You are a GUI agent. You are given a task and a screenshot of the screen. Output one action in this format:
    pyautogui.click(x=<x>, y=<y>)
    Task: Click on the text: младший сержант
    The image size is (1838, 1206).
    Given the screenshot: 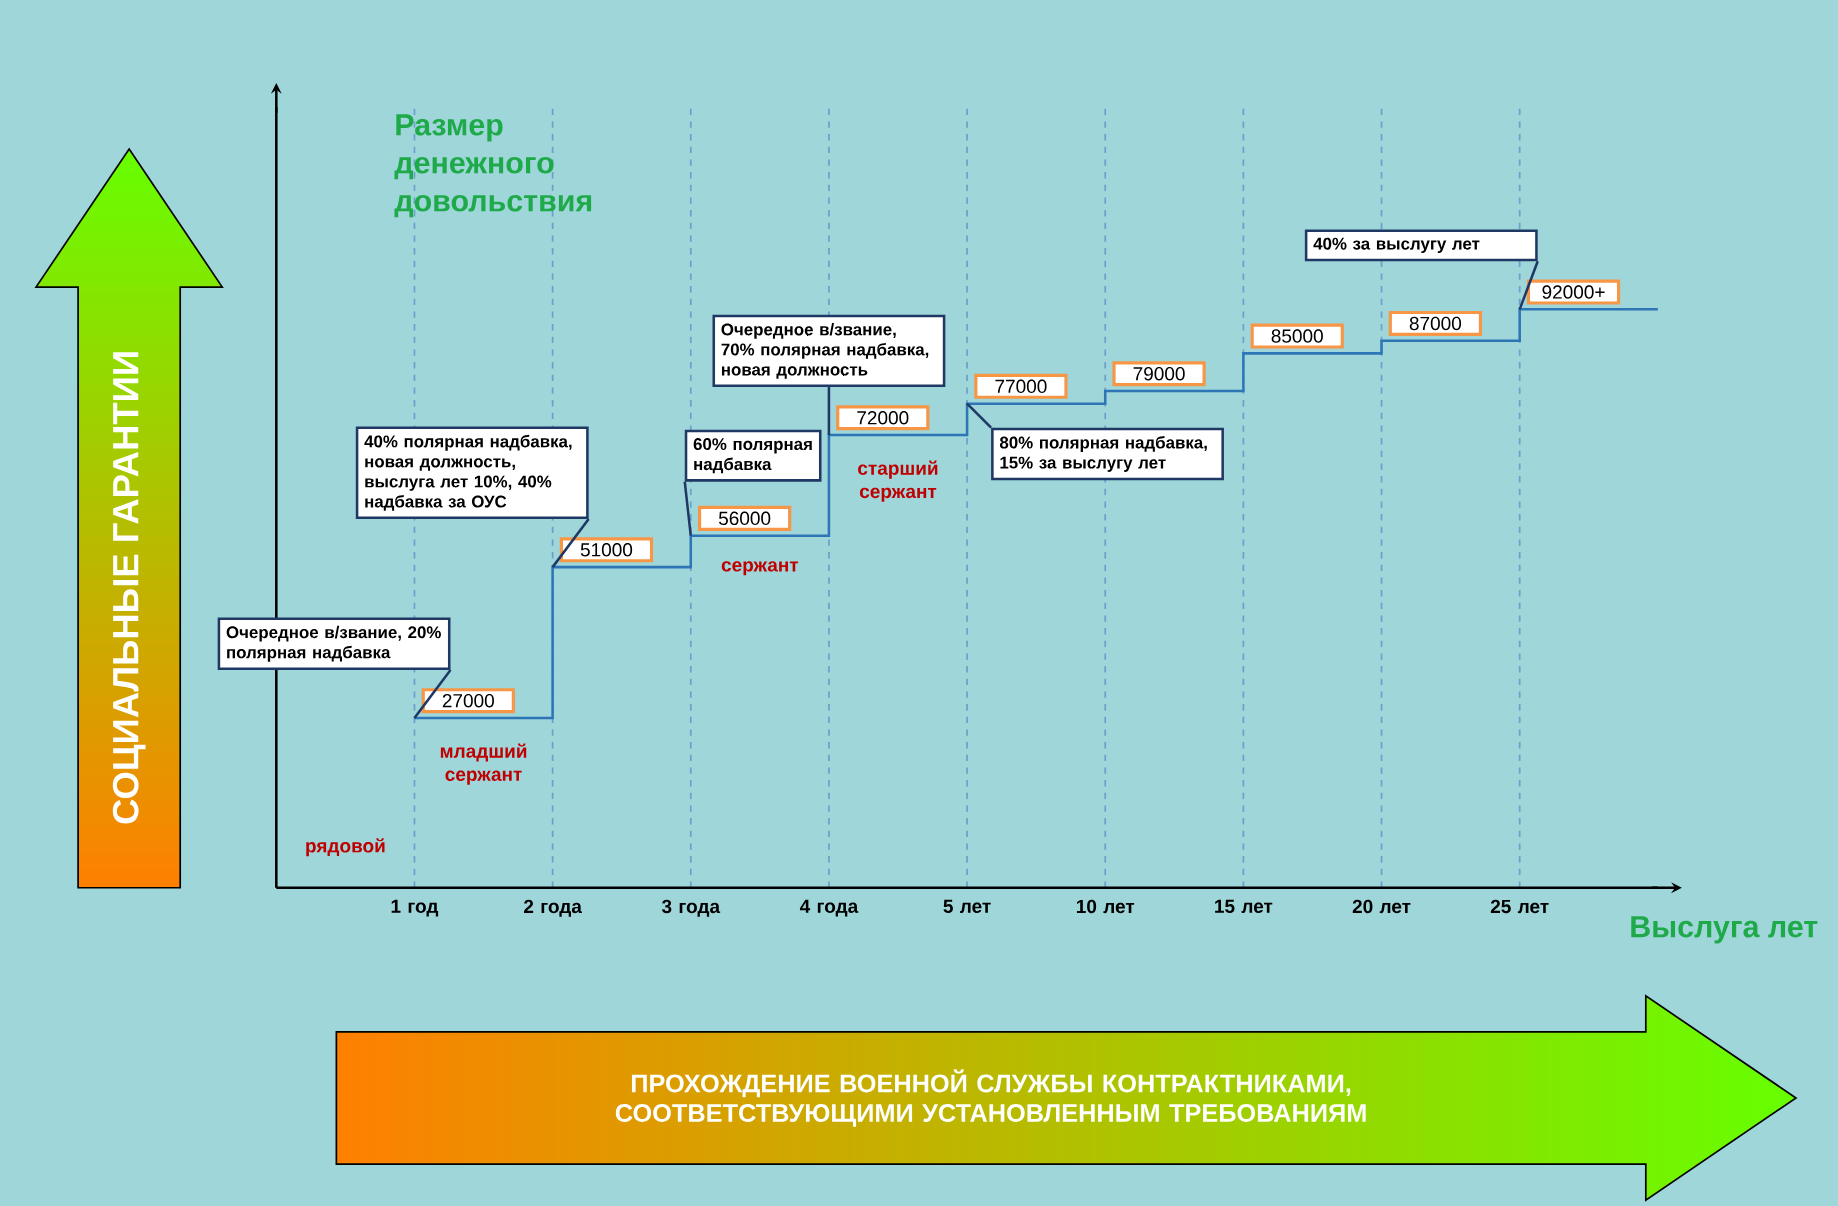 What is the action you would take?
    pyautogui.click(x=483, y=764)
    